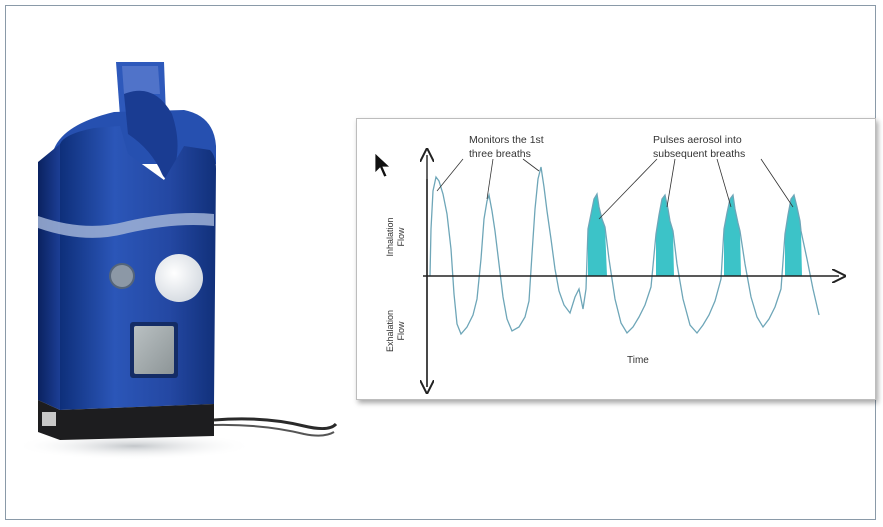  What do you see at coordinates (126, 225) in the screenshot?
I see `device-band` at bounding box center [126, 225].